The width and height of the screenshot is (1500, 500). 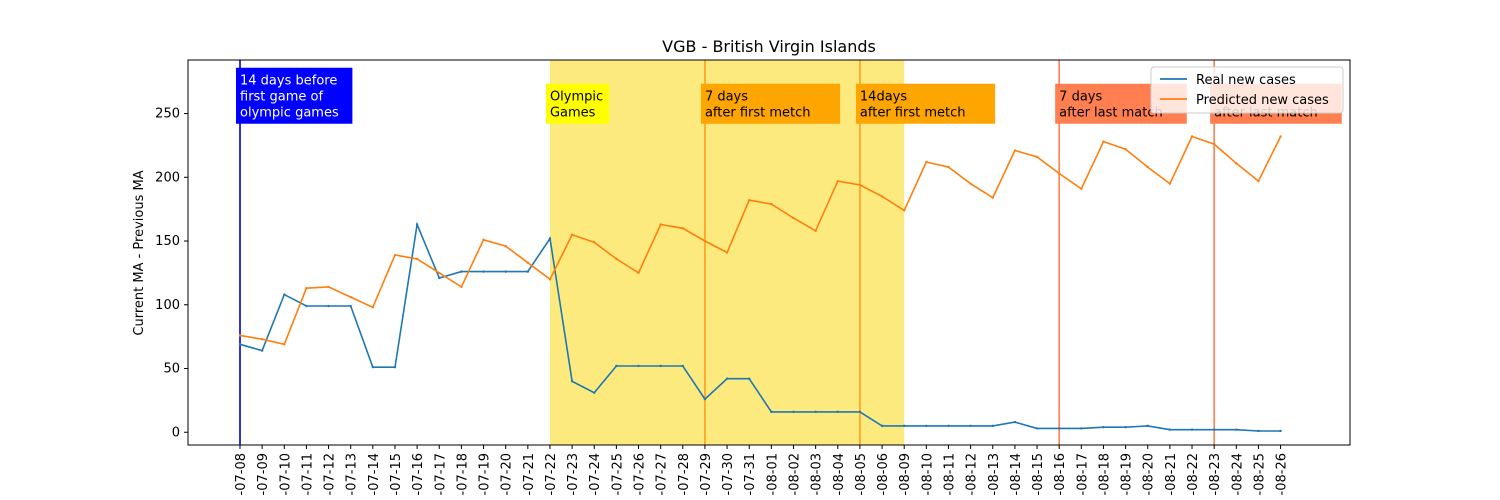 I want to click on x-tick-label-18: -07-26, so click(x=640, y=474).